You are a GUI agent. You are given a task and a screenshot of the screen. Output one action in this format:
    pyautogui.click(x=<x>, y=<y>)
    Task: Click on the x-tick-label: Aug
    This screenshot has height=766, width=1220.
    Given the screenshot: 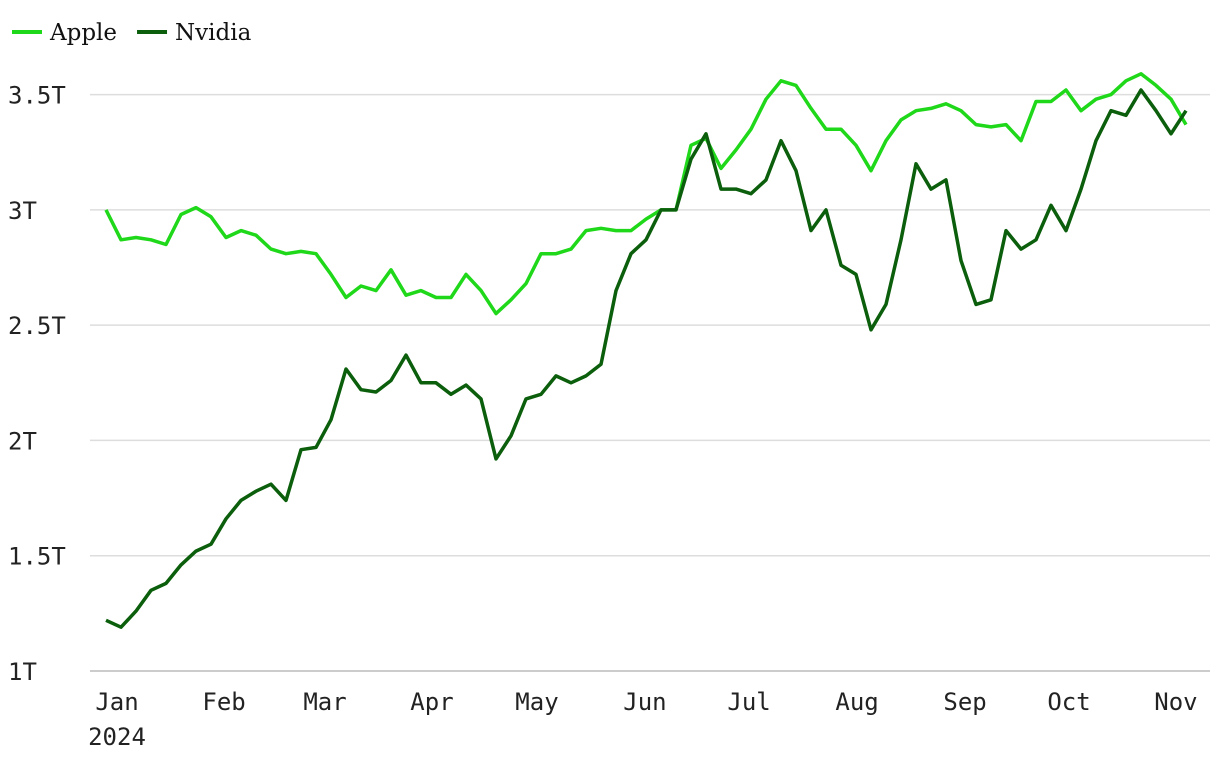 What is the action you would take?
    pyautogui.click(x=856, y=702)
    